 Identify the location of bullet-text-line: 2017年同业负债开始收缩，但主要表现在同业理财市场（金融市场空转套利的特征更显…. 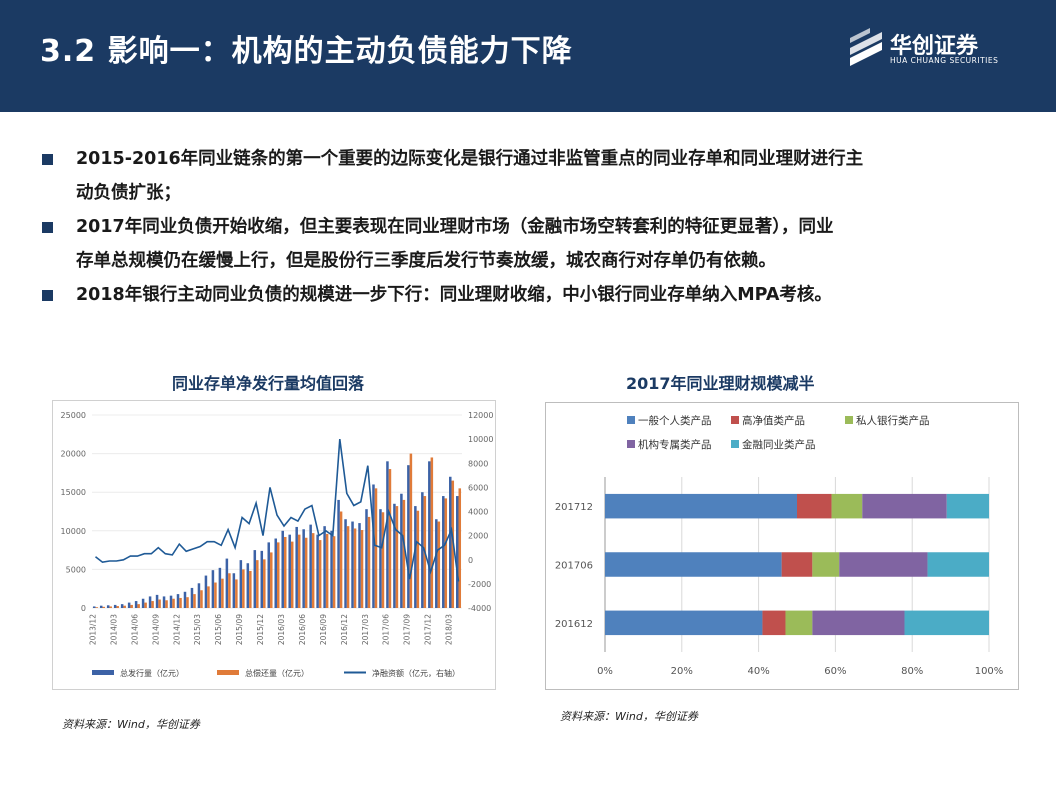
(455, 227).